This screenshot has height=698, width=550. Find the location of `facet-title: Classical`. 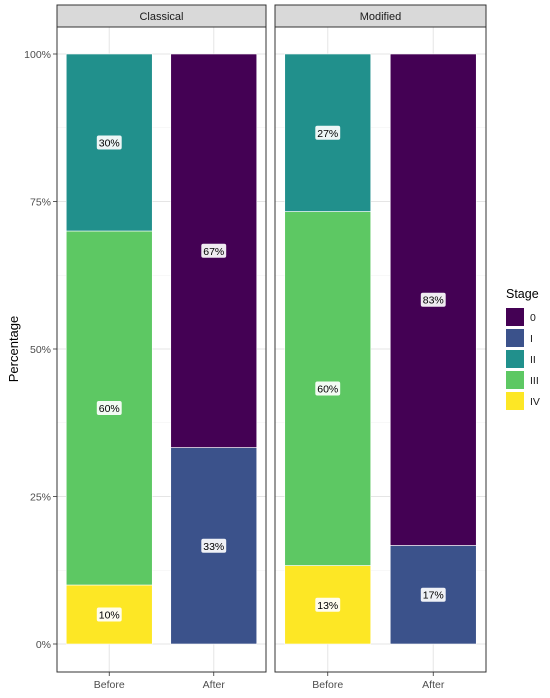

facet-title: Classical is located at coordinates (161, 17).